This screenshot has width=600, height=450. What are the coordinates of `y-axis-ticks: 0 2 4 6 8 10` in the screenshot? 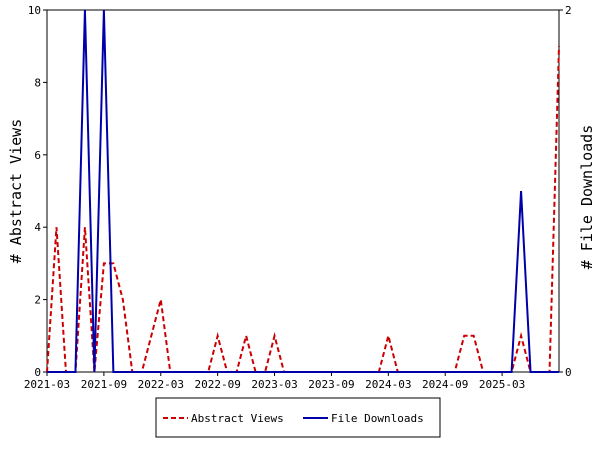 It's located at (37, 191).